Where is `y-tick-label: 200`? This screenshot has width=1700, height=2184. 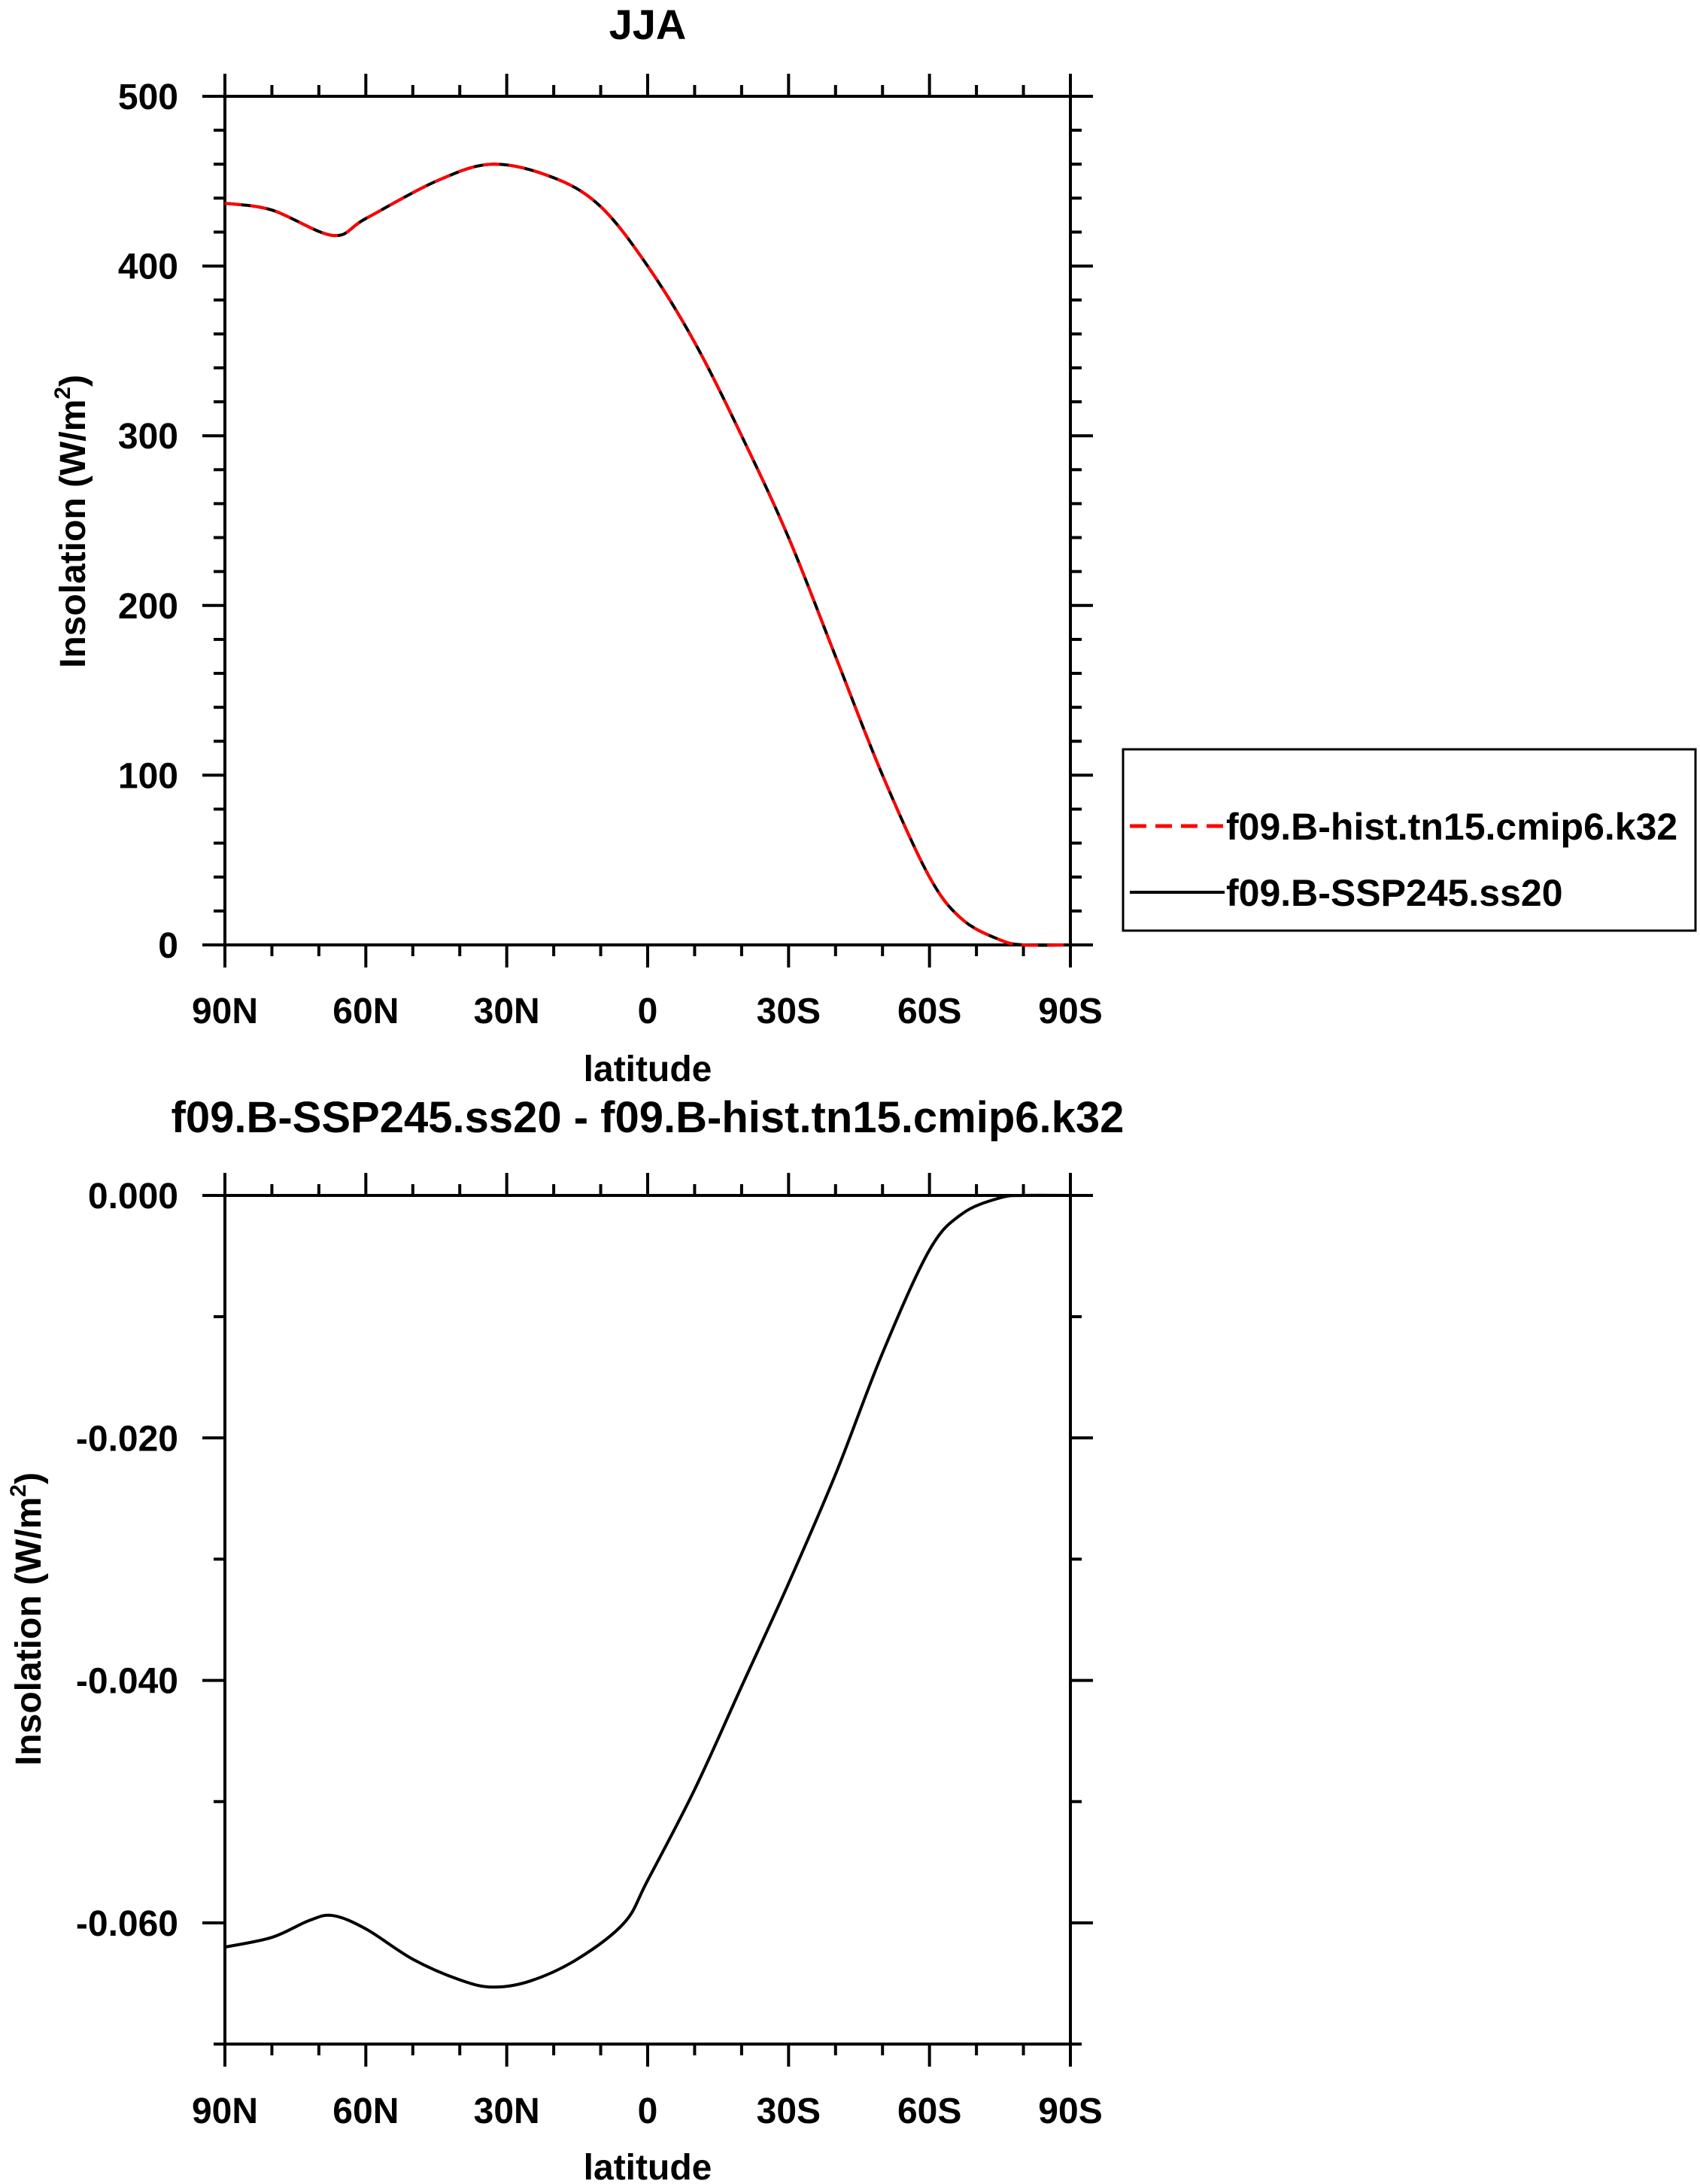 y-tick-label: 200 is located at coordinates (148, 607).